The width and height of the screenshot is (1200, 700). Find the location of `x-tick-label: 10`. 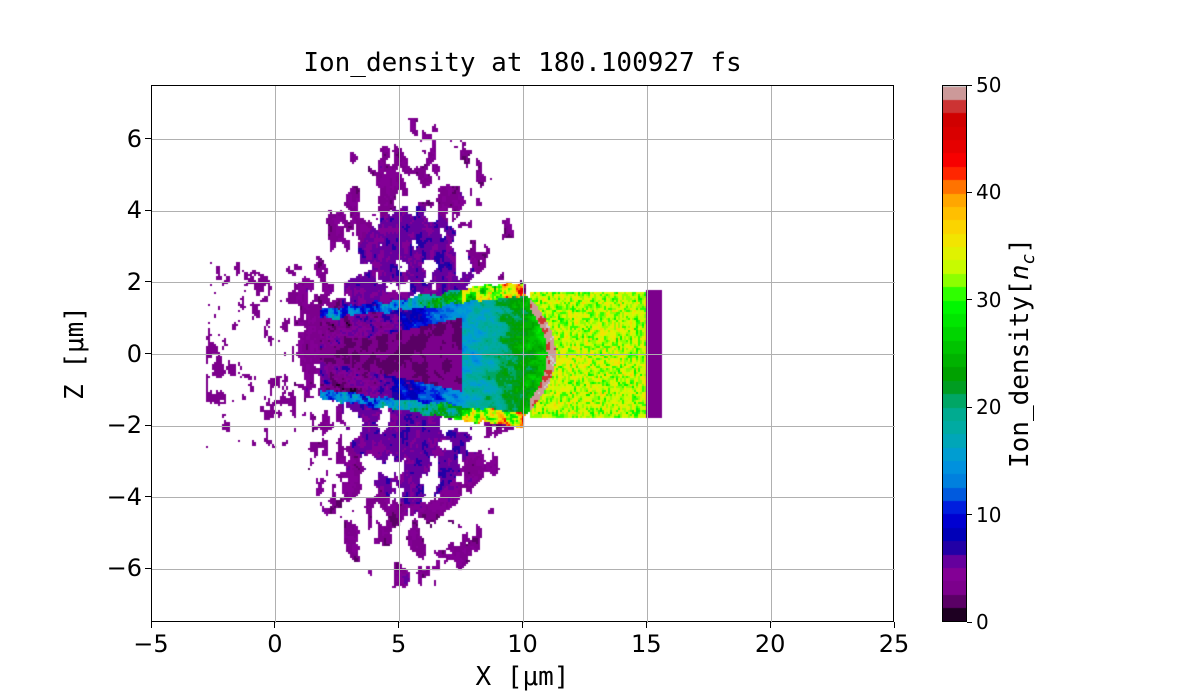

x-tick-label: 10 is located at coordinates (522, 644).